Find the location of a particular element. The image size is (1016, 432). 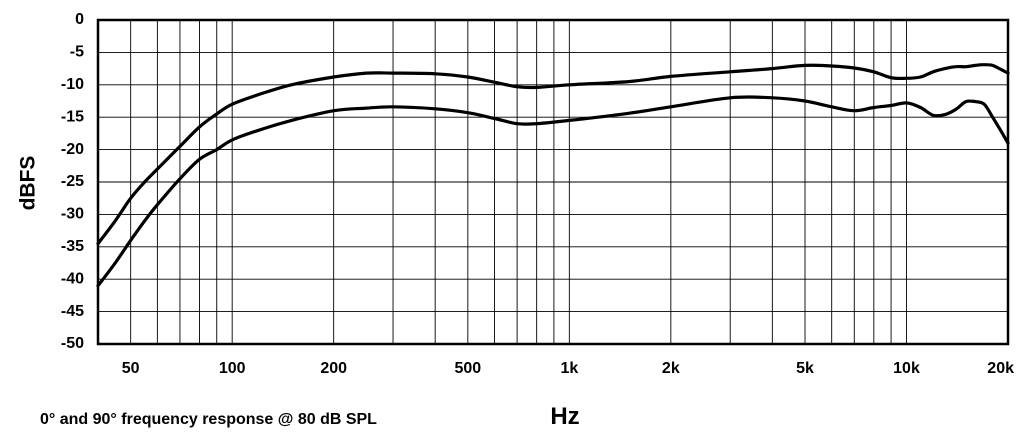

x-tick-label: 500 is located at coordinates (467, 368).